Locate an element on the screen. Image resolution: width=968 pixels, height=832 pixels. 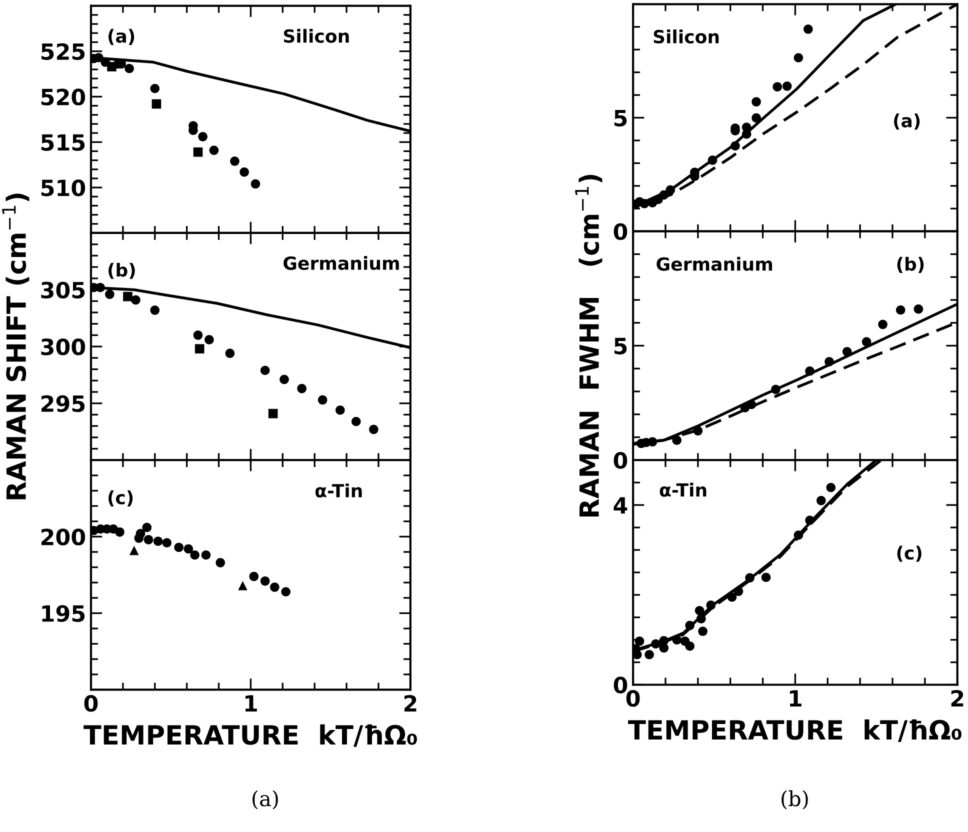
y-tick-label: 200 is located at coordinates (64, 537).